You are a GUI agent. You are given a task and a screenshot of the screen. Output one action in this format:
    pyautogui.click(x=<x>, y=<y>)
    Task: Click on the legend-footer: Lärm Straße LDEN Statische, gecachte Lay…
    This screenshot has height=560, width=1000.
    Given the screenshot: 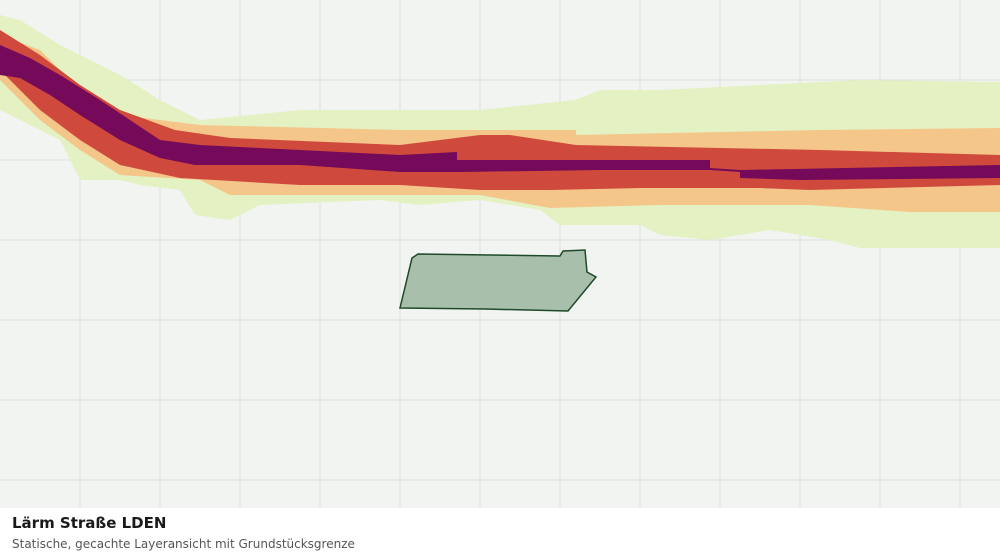 What is the action you would take?
    pyautogui.click(x=500, y=534)
    